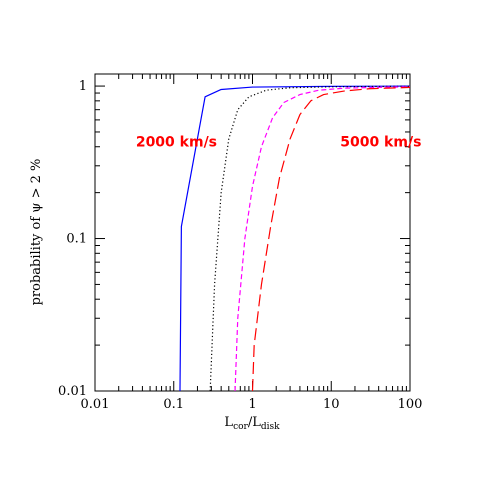  I want to click on annotation-label: 5000 km/s, so click(380, 143).